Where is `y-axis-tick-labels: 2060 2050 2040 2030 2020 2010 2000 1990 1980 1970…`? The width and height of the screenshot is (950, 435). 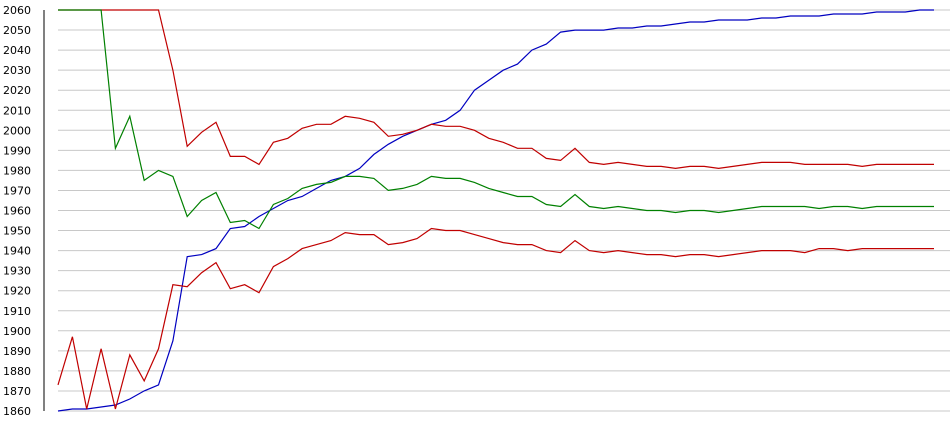
y-axis-tick-labels: 2060 2050 2040 2030 2020 2010 2000 1990 1980 1970… is located at coordinates (17, 211).